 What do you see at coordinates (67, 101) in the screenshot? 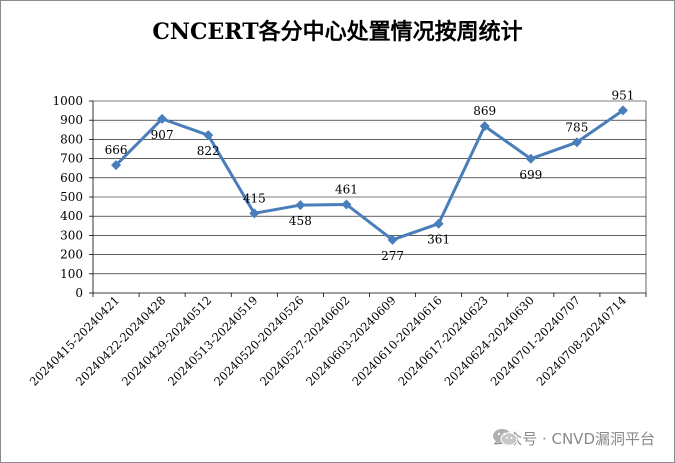
I see `y-tick-label: 1000` at bounding box center [67, 101].